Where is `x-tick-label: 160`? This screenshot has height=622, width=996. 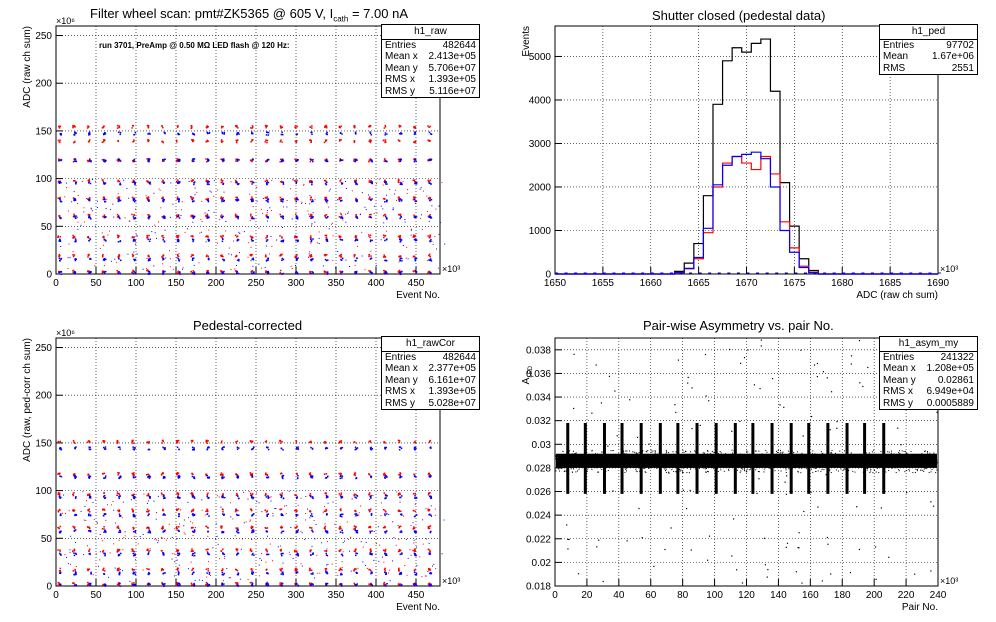 x-tick-label: 160 is located at coordinates (810, 595).